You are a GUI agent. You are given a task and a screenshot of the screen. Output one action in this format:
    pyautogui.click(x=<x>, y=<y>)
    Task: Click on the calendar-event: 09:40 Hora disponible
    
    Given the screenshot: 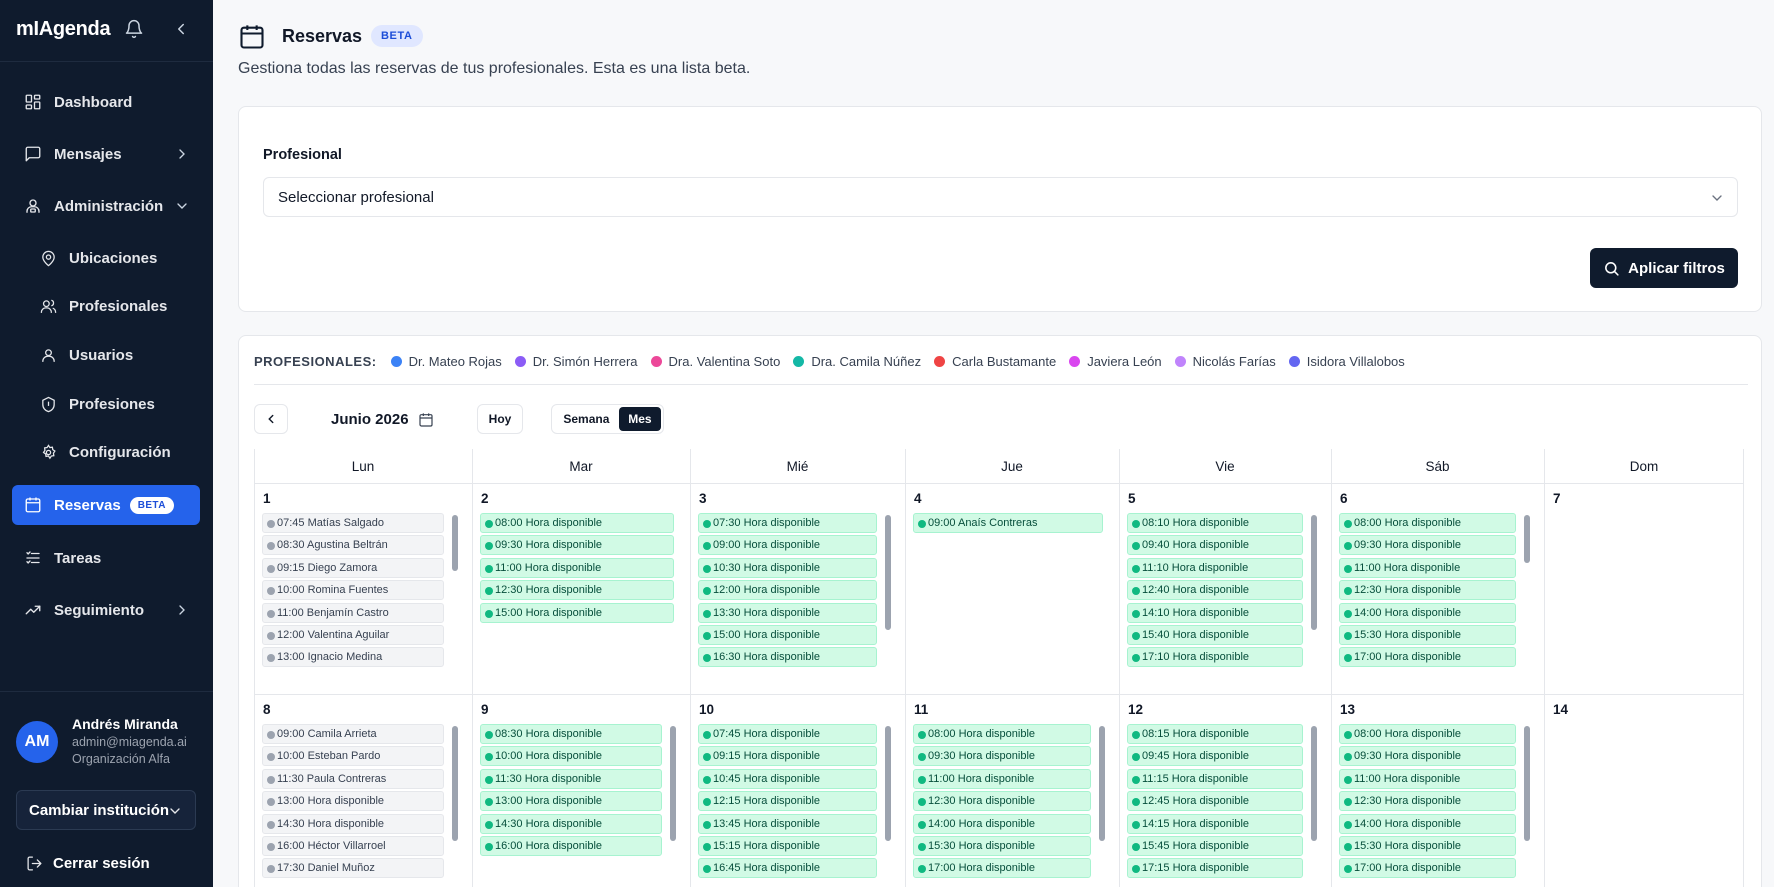 What is the action you would take?
    pyautogui.click(x=1215, y=545)
    